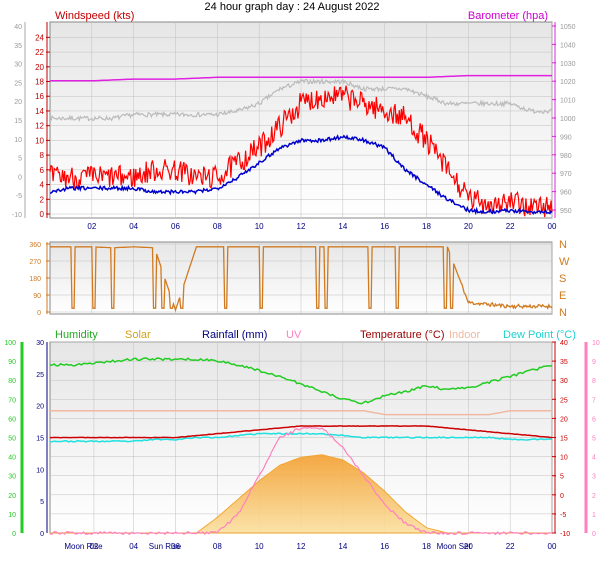 The image size is (608, 561). What do you see at coordinates (301, 413) in the screenshot?
I see `series-indoor` at bounding box center [301, 413].